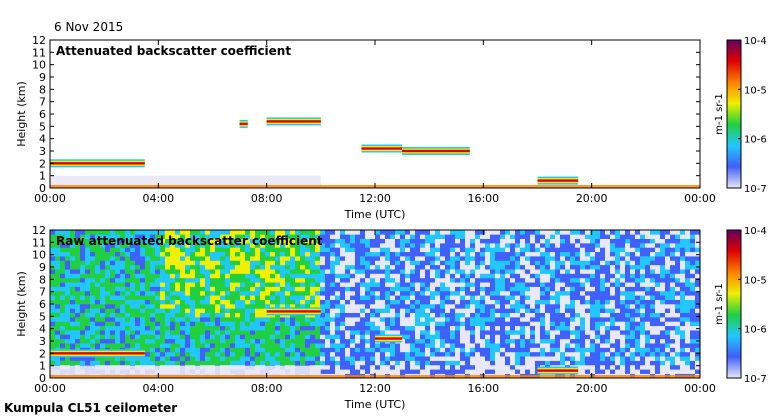 The image size is (780, 420). Describe the element at coordinates (89, 27) in the screenshot. I see `date-label: 6 Nov 2015` at that location.